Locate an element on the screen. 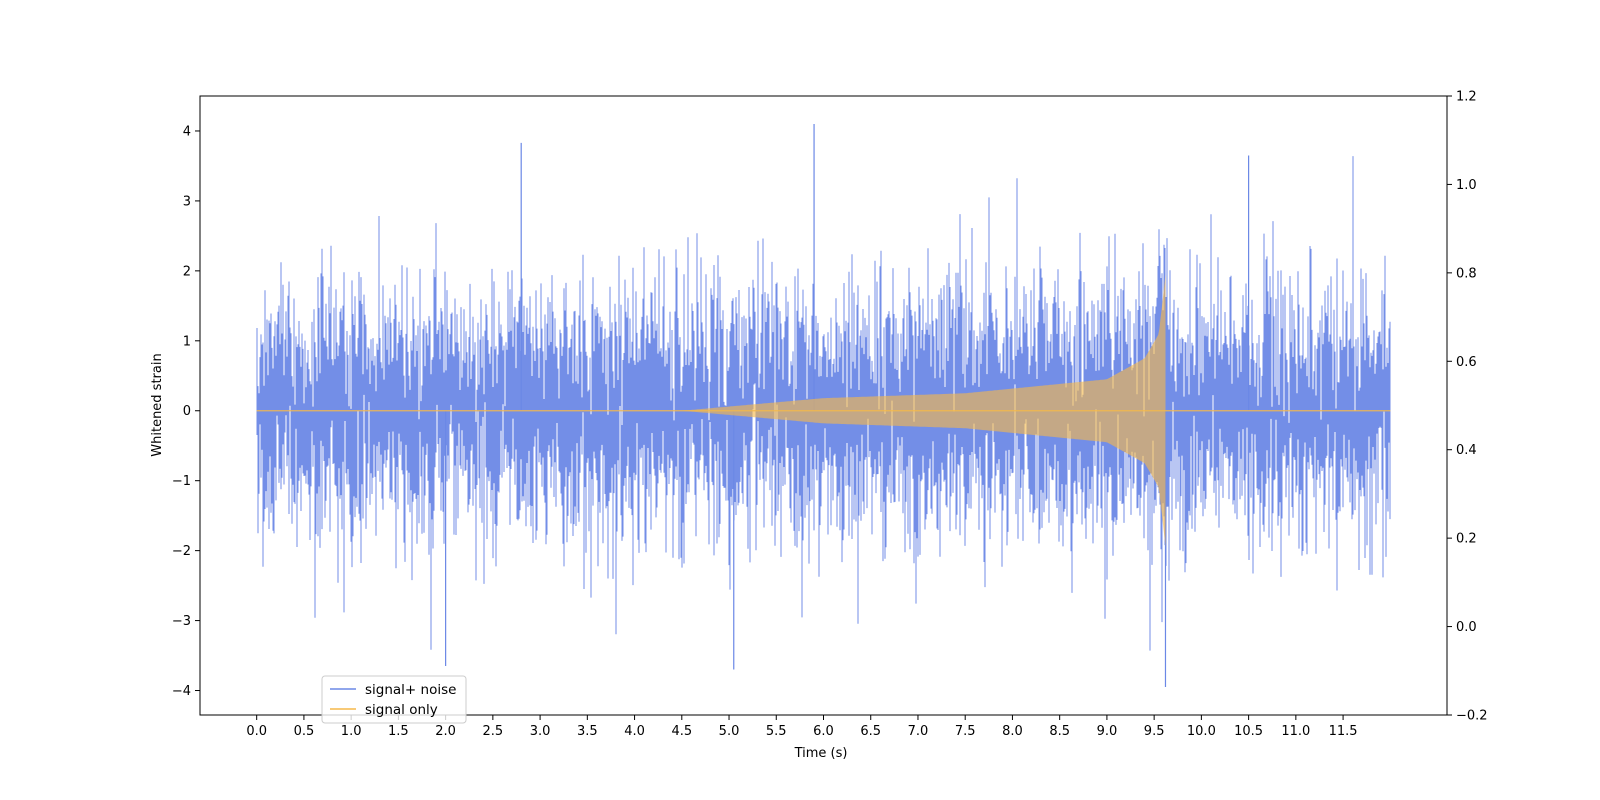  y-tick-label: 3 is located at coordinates (187, 201).